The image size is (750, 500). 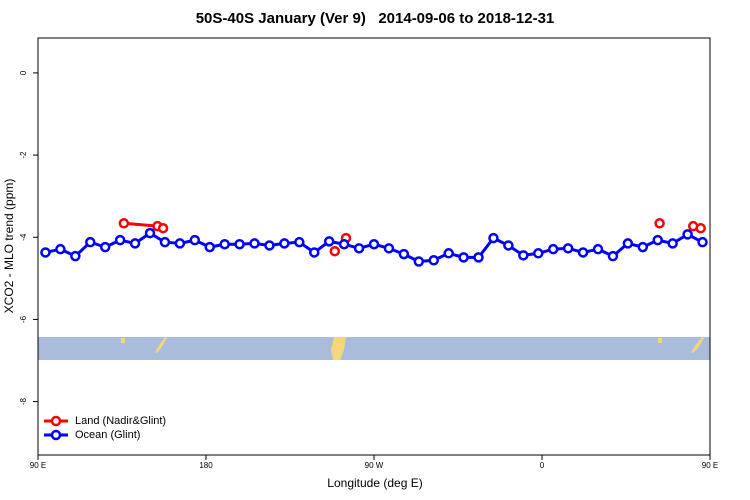 I want to click on y-tick-label: -4, so click(x=23, y=237).